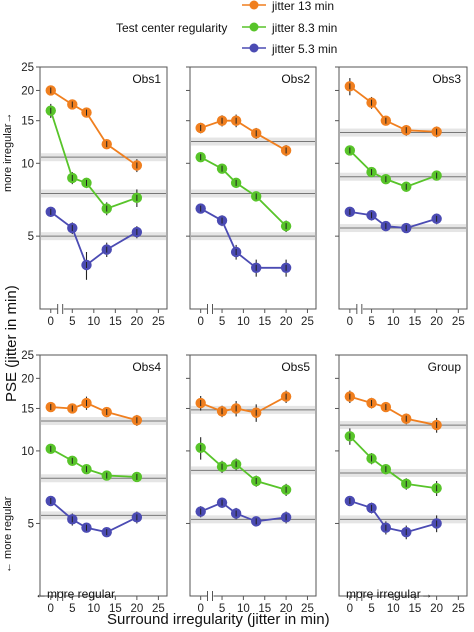 The image size is (474, 632). Describe the element at coordinates (295, 367) in the screenshot. I see `panel-title: Obs5` at that location.